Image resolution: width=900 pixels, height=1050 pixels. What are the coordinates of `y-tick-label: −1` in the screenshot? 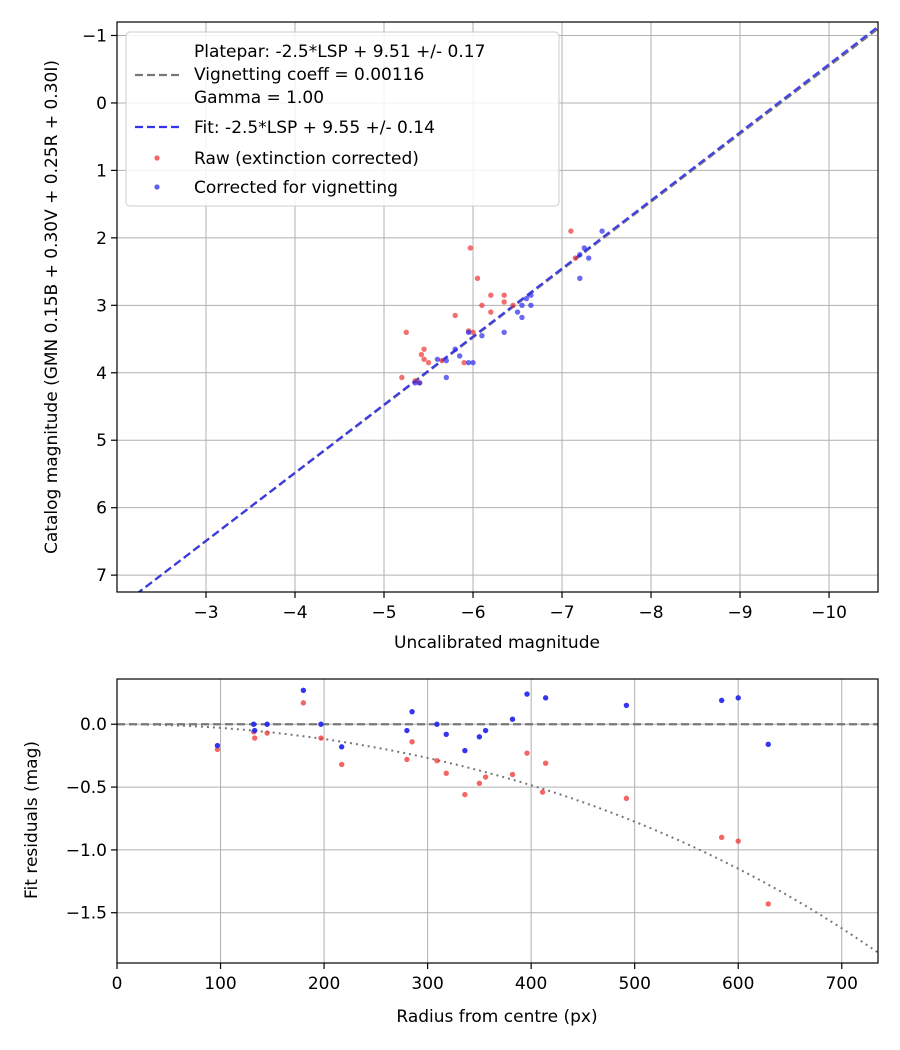 It's located at (94, 36).